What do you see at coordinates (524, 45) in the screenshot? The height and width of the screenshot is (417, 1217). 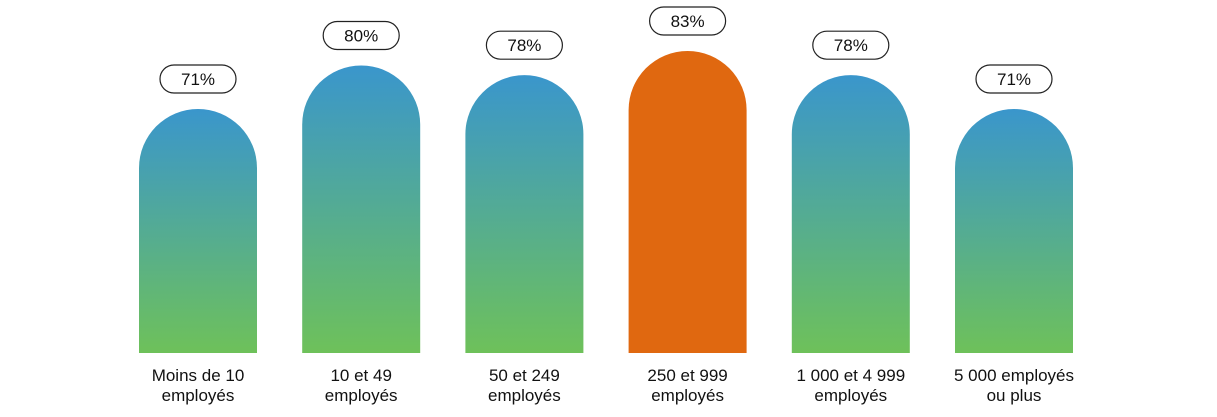 I see `value-label-3: 78%` at bounding box center [524, 45].